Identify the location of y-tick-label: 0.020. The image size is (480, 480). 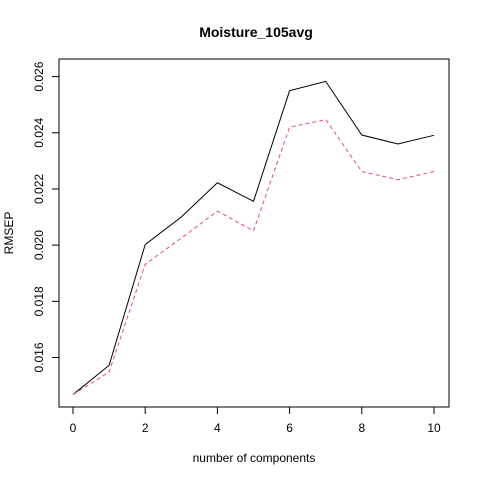
(39, 245).